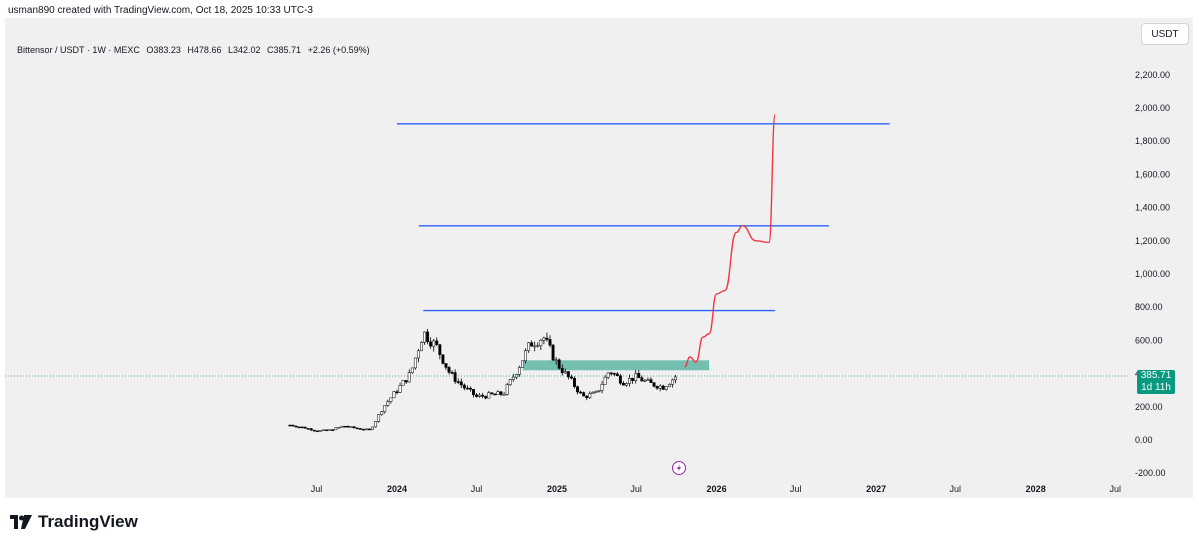  I want to click on y-tick-label: 2,200.00, so click(1152, 75).